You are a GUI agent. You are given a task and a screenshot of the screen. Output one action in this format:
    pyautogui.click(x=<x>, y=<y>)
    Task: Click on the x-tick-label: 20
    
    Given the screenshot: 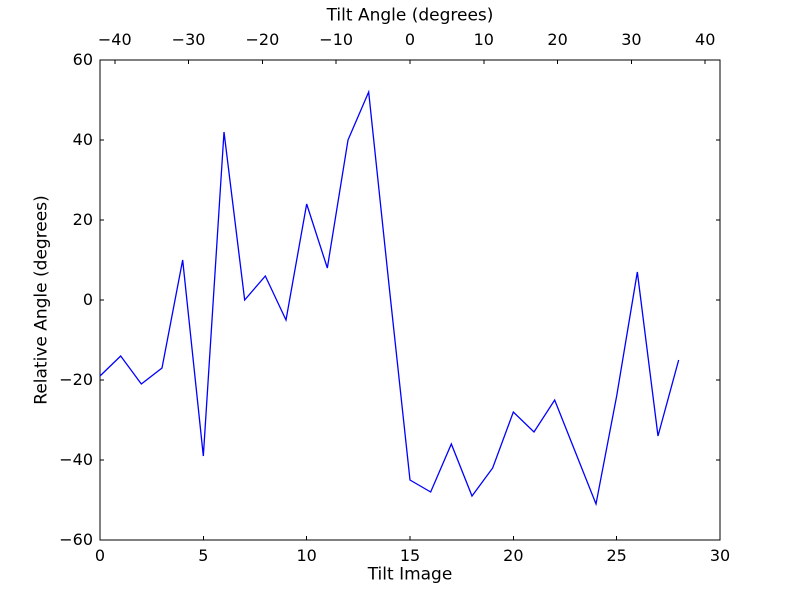 What is the action you would take?
    pyautogui.click(x=513, y=555)
    